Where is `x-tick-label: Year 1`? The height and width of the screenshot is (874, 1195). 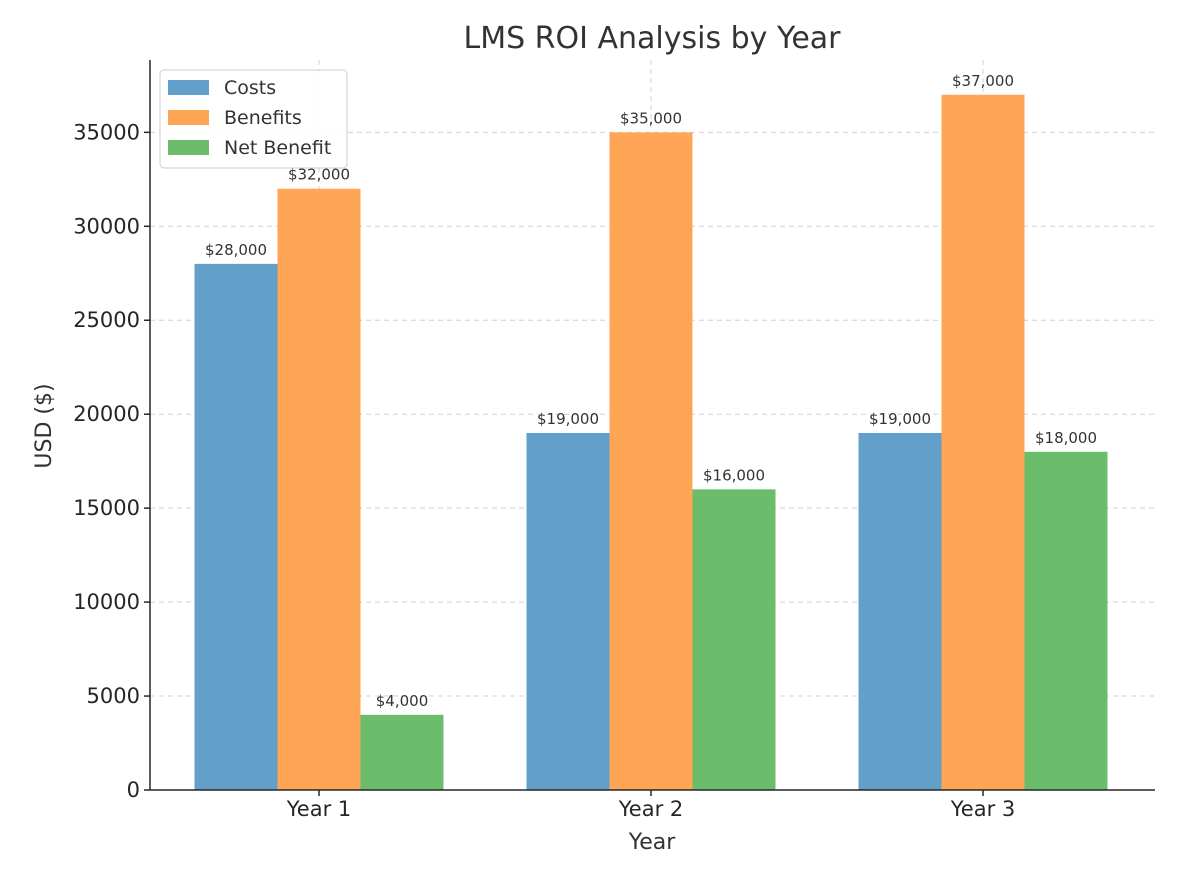 x-tick-label: Year 1 is located at coordinates (319, 809).